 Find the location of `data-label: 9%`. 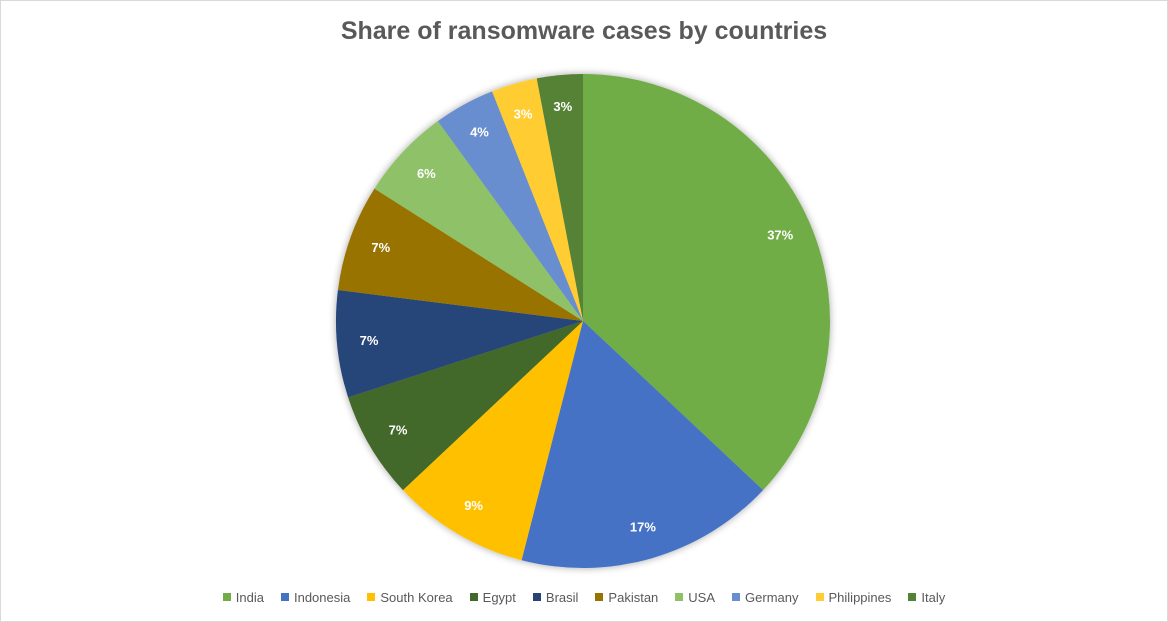

data-label: 9% is located at coordinates (473, 505).